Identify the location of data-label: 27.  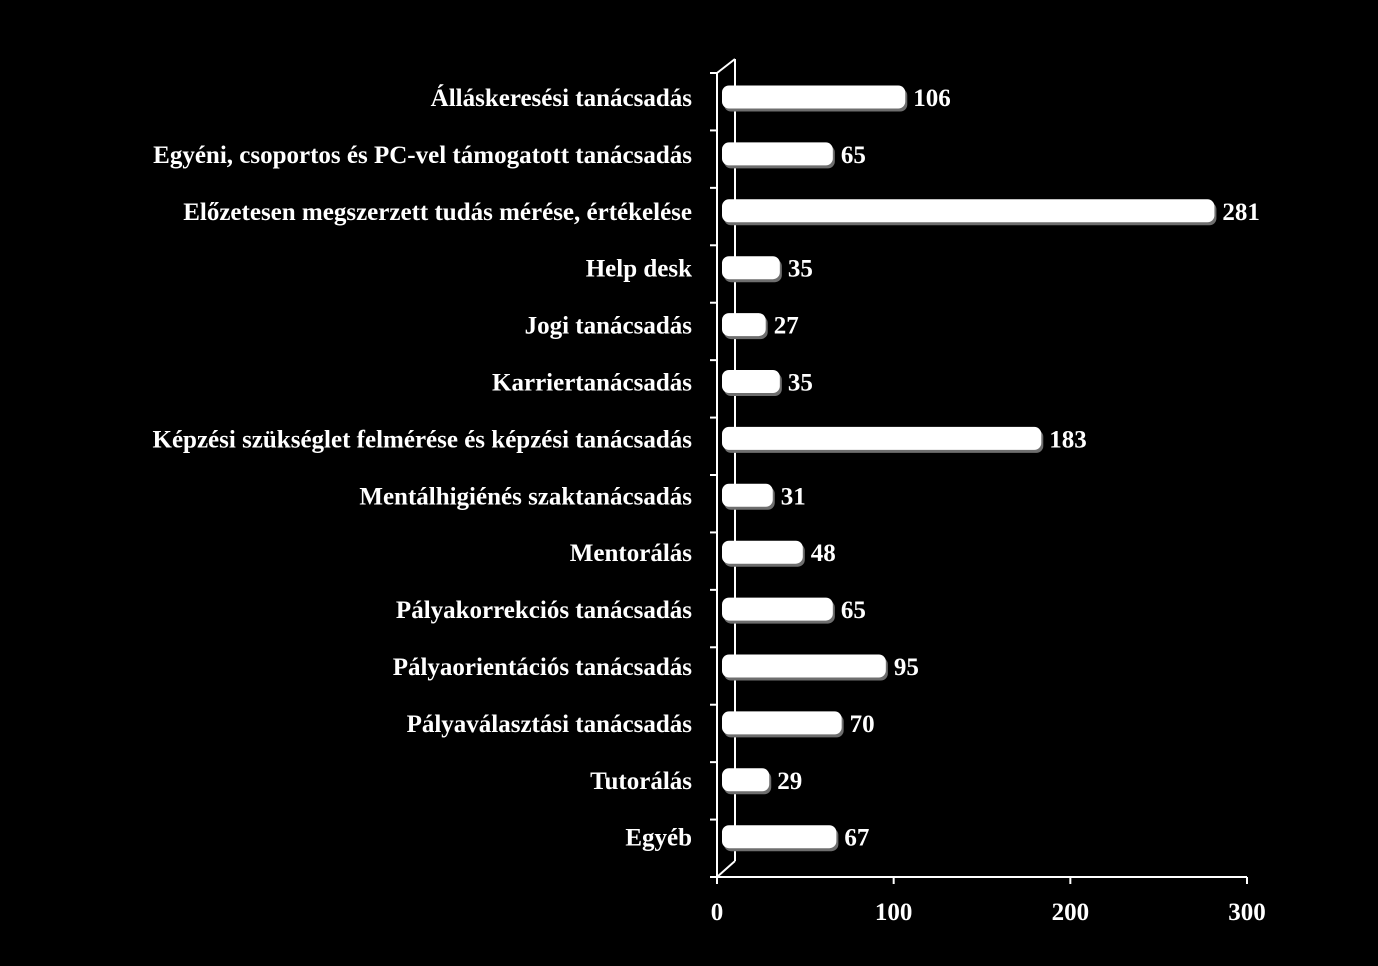
(786, 326).